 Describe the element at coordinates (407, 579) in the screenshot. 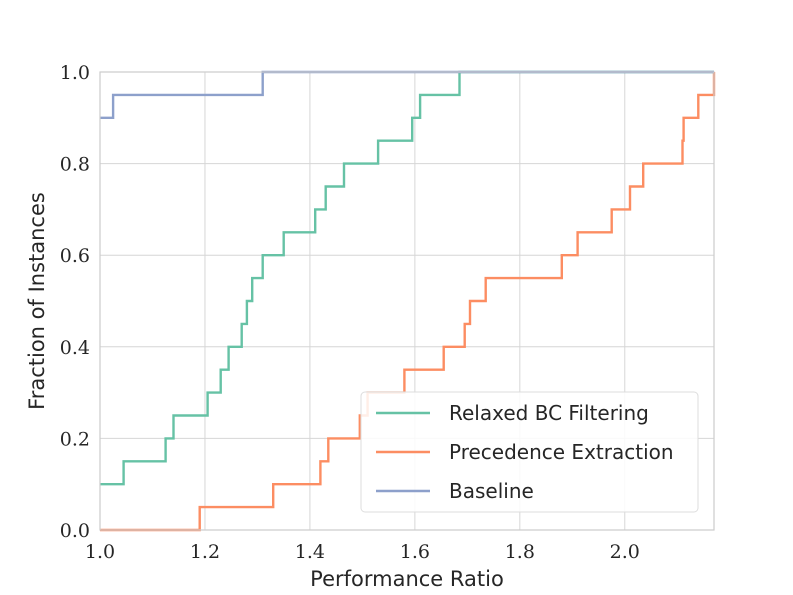

I see `x-axis-label: Performance Ratio` at that location.